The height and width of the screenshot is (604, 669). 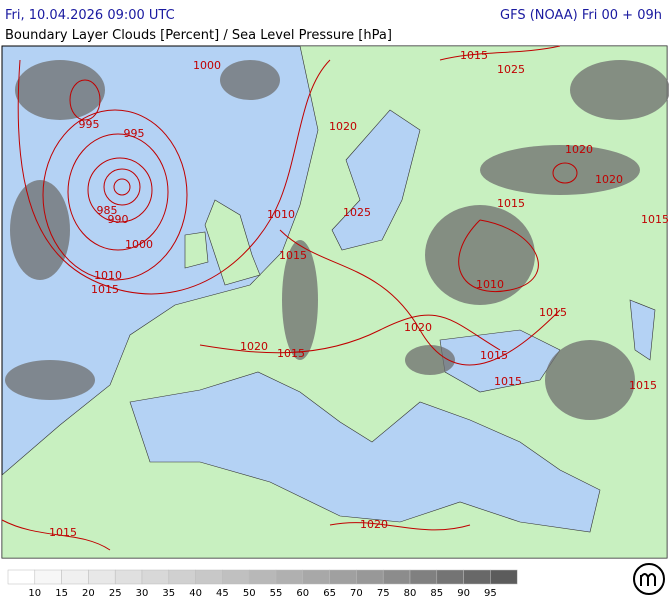 What do you see at coordinates (115, 593) in the screenshot?
I see `legend-label: 25` at bounding box center [115, 593].